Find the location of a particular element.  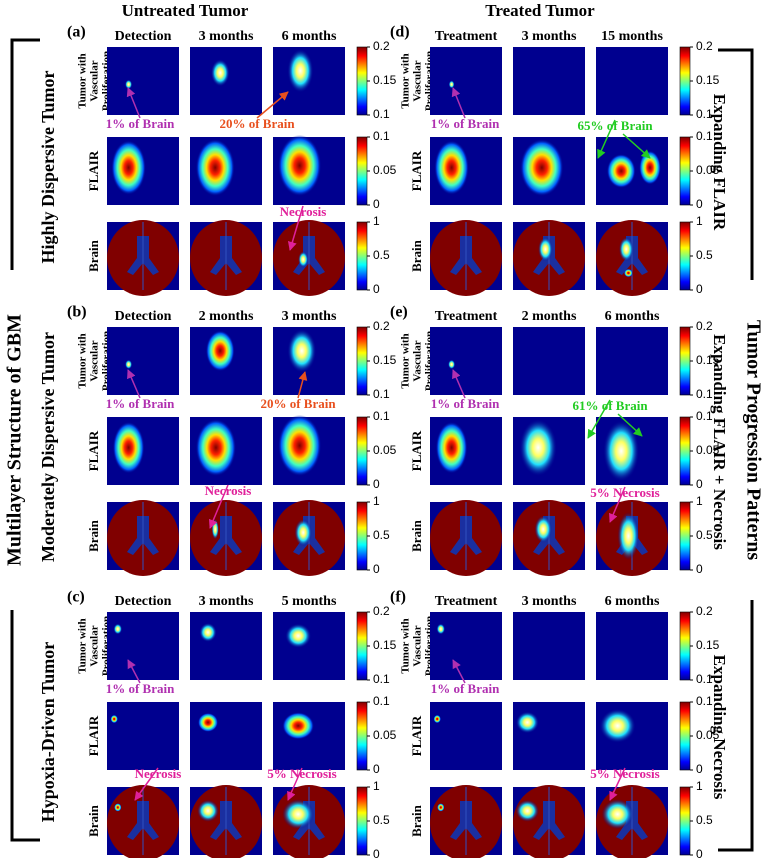

annotation: 65% of Brain is located at coordinates (615, 125).